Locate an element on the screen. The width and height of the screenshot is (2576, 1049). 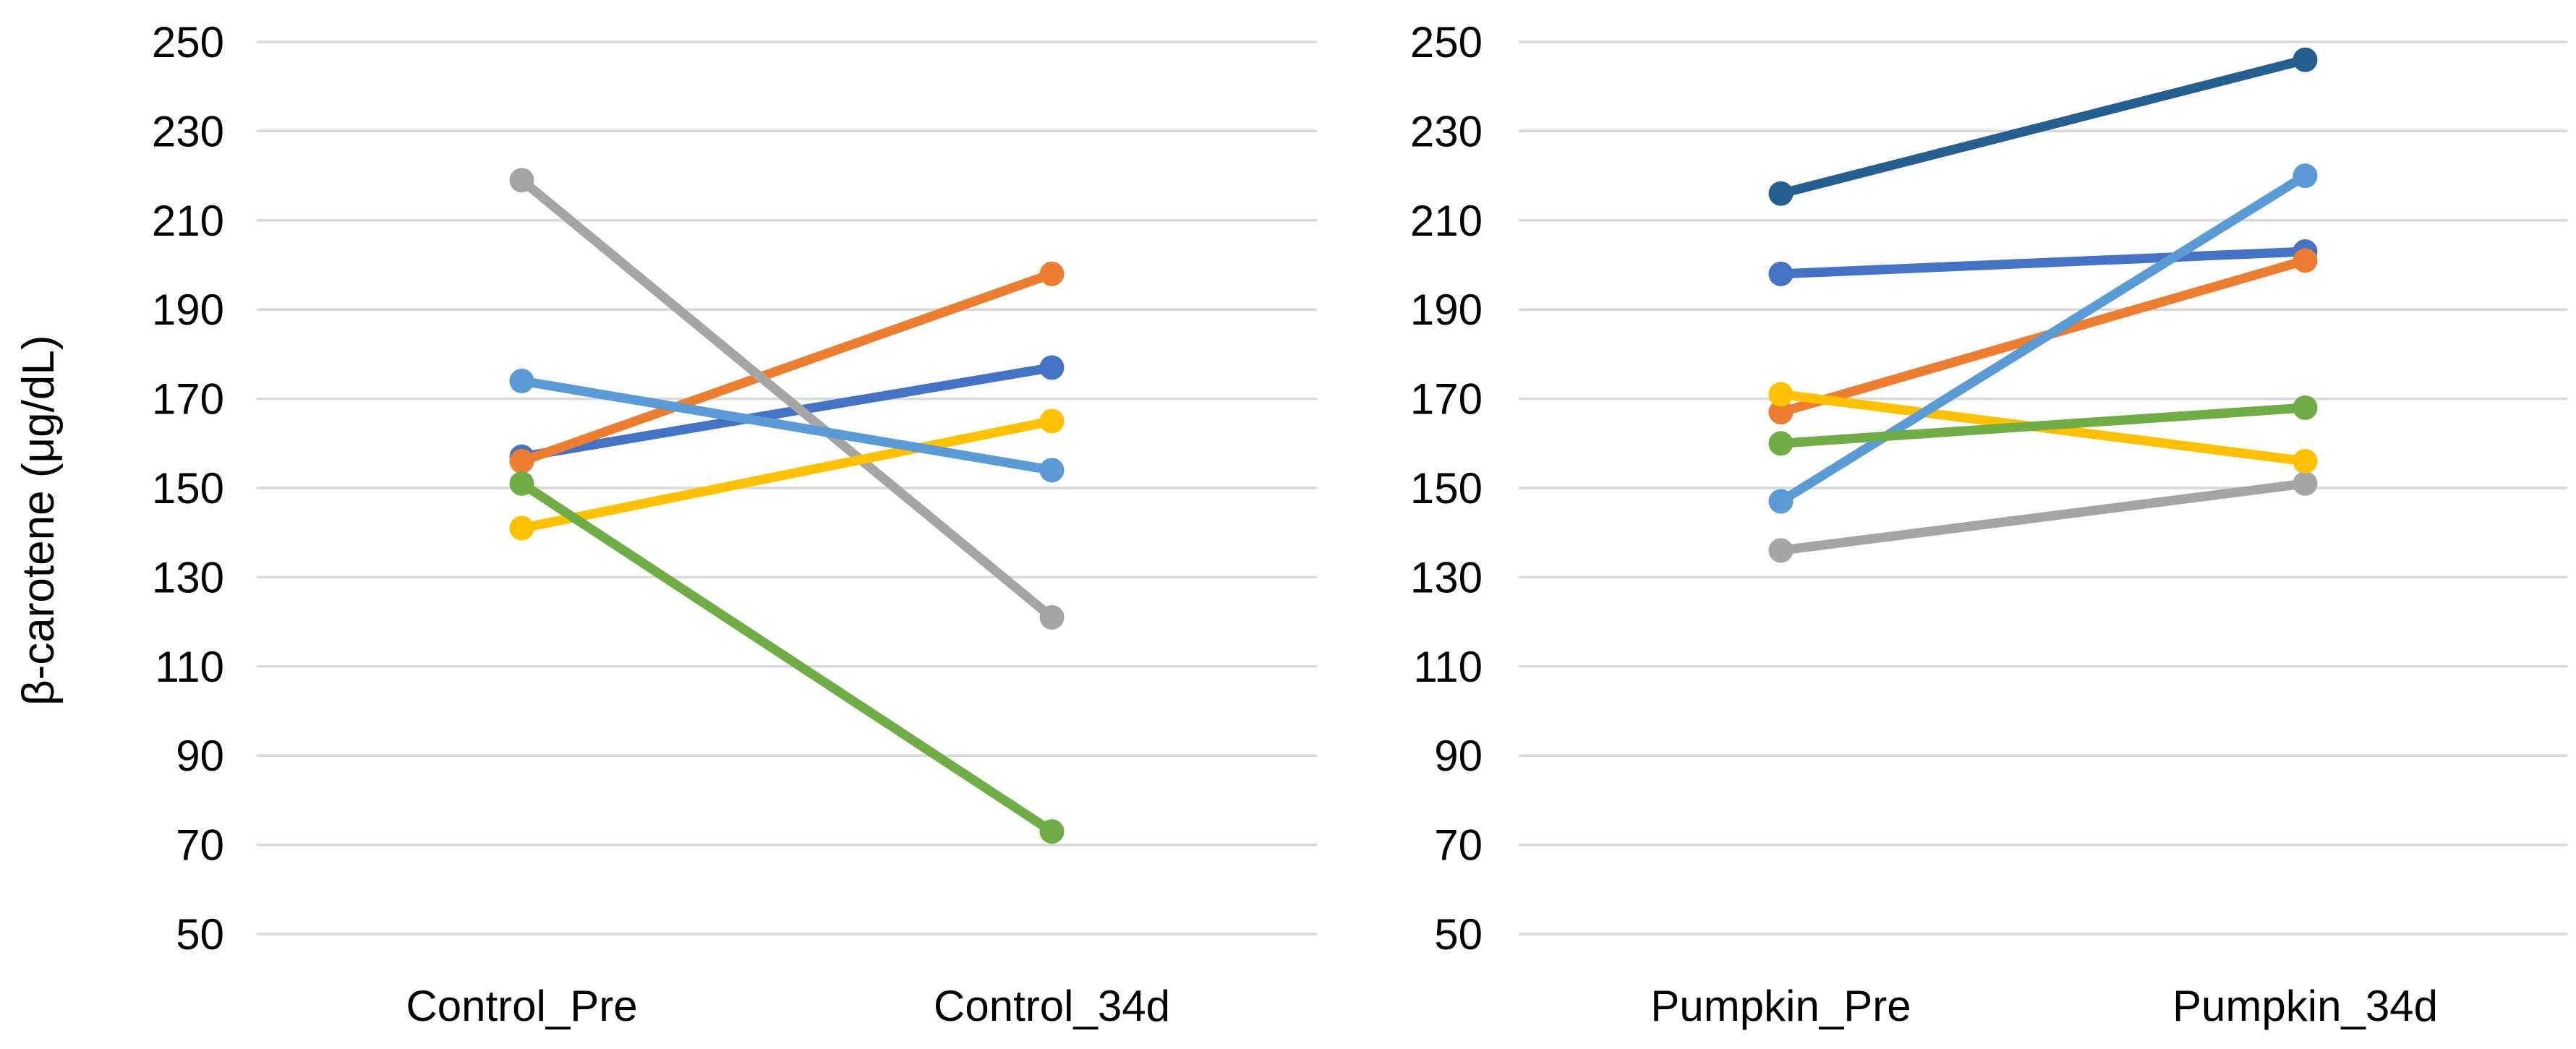
x-category-label: Pumpkin_34d is located at coordinates (2305, 1006).